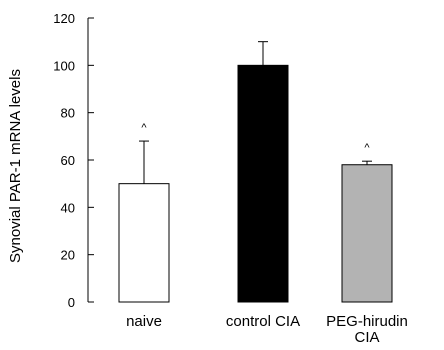 The image size is (444, 350). Describe the element at coordinates (144, 321) in the screenshot. I see `category-label-1: naive` at that location.